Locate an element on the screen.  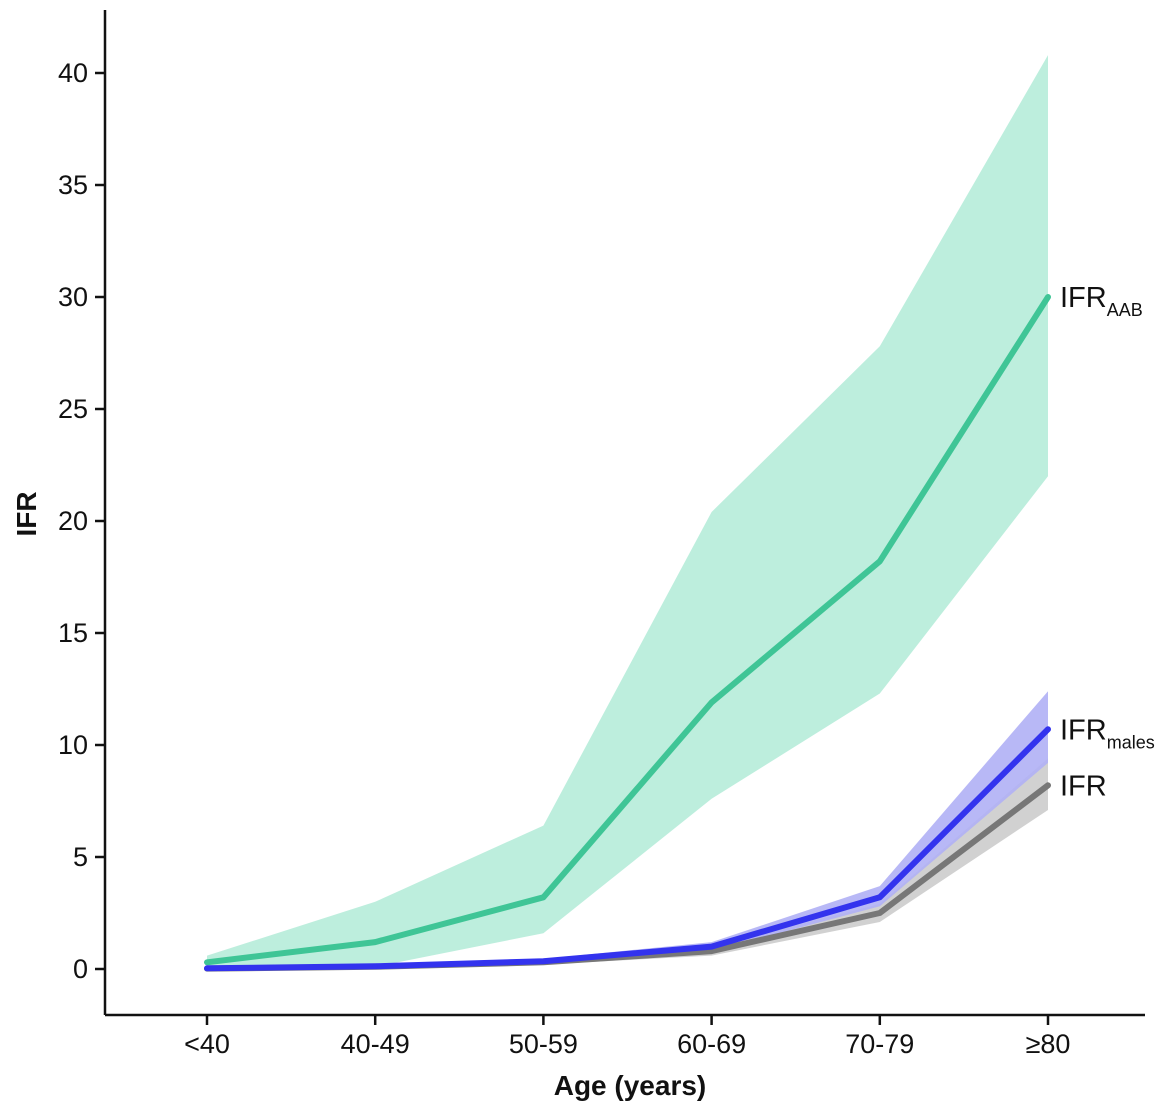
y-tick-label: 25 is located at coordinates (73, 409).